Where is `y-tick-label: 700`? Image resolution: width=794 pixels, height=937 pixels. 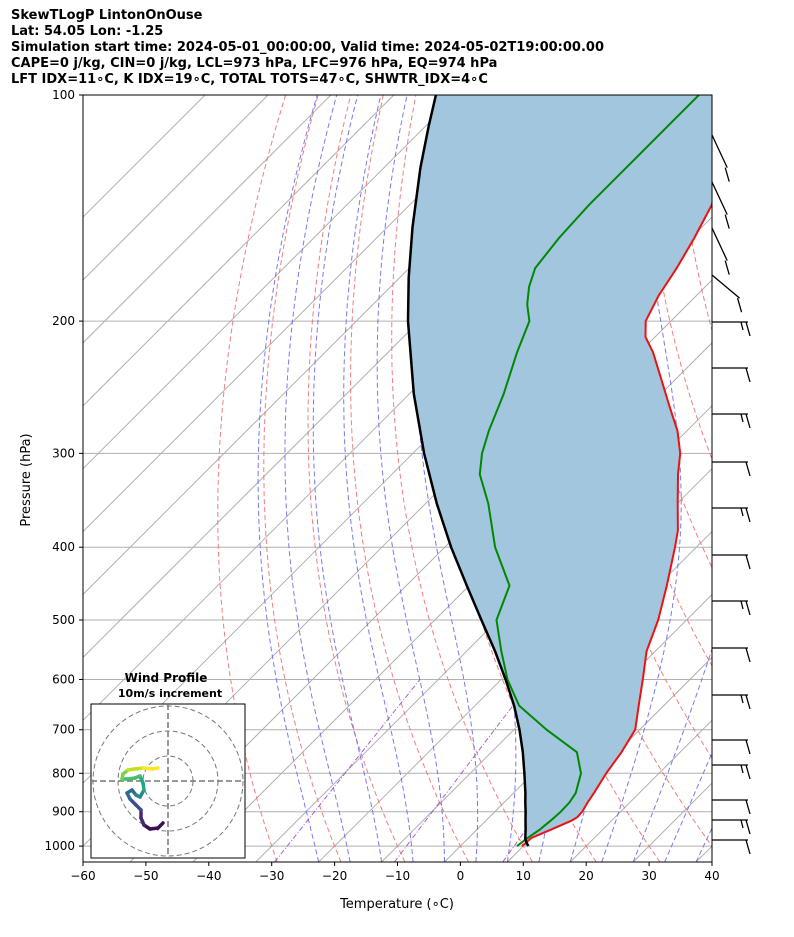
y-tick-label: 700 is located at coordinates (63, 730).